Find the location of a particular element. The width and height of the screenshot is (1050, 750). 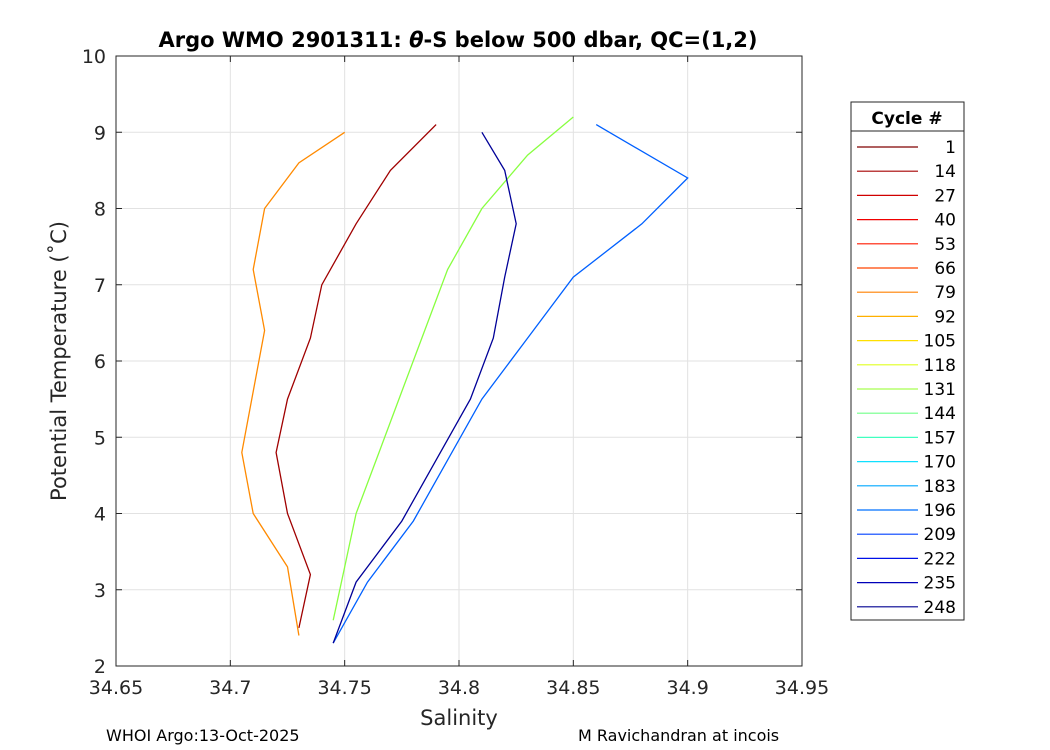

y-tick-label: 2 is located at coordinates (100, 667).